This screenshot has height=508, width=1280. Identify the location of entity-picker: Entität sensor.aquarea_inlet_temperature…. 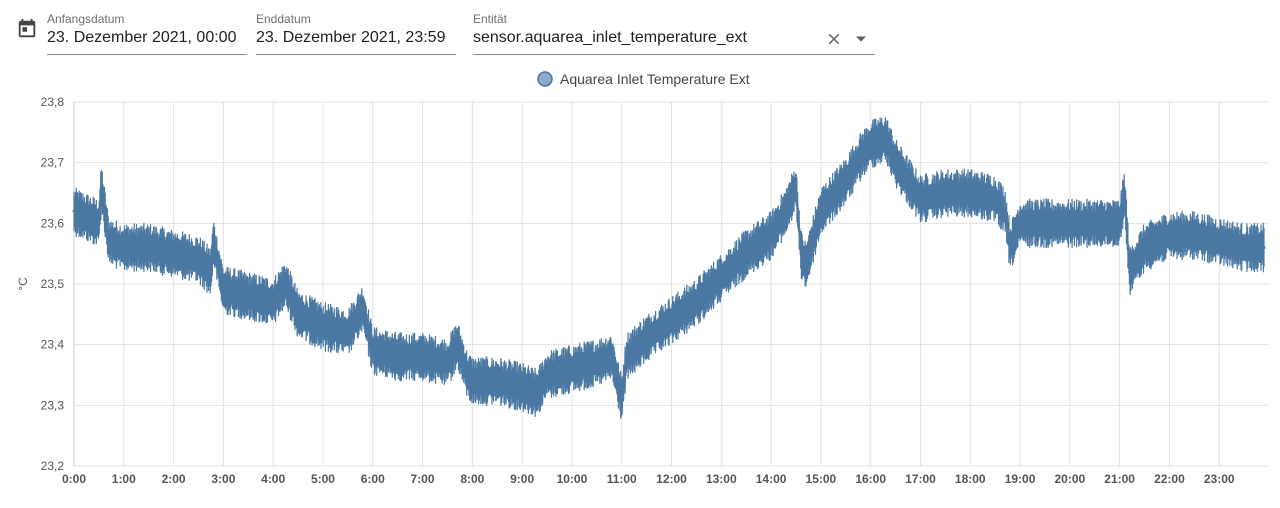
(674, 31).